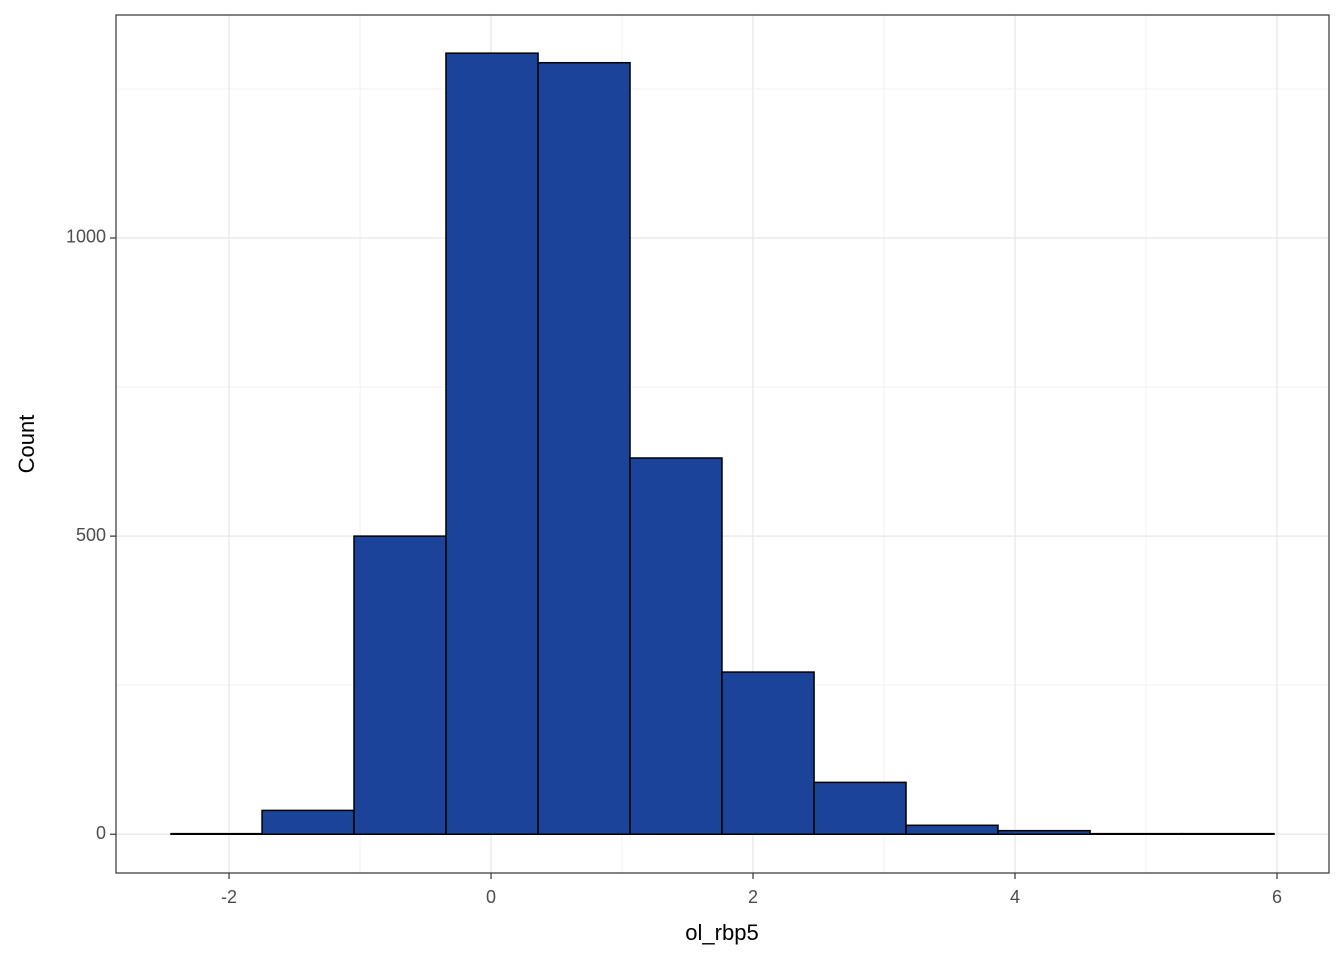 Image resolution: width=1344 pixels, height=960 pixels. Describe the element at coordinates (101, 833) in the screenshot. I see `y-tick-label: 0` at that location.